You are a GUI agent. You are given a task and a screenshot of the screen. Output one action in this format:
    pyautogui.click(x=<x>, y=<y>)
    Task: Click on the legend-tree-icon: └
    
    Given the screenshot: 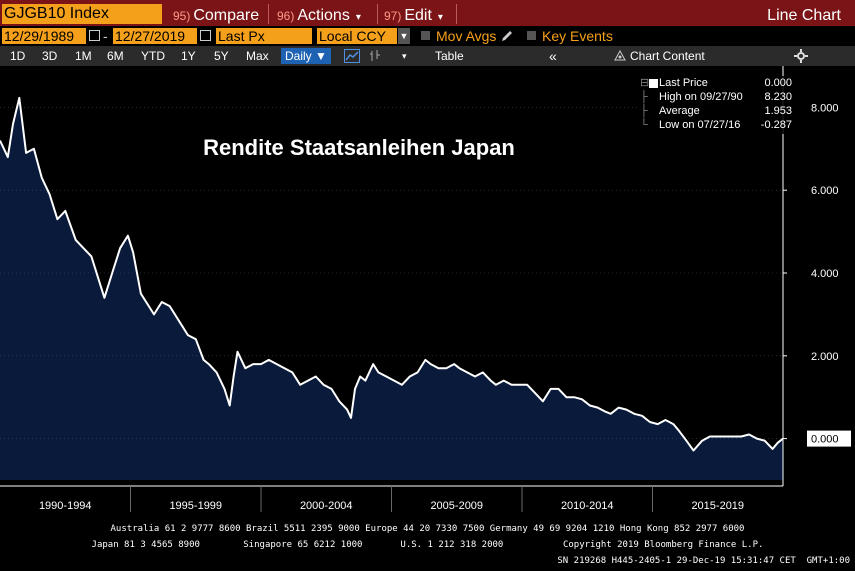 What is the action you would take?
    pyautogui.click(x=644, y=125)
    